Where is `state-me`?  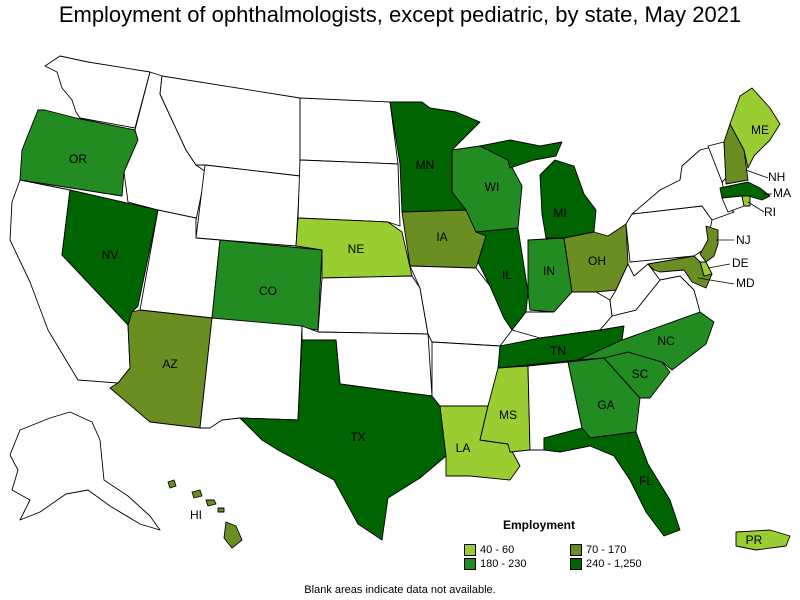
state-me is located at coordinates (755, 128).